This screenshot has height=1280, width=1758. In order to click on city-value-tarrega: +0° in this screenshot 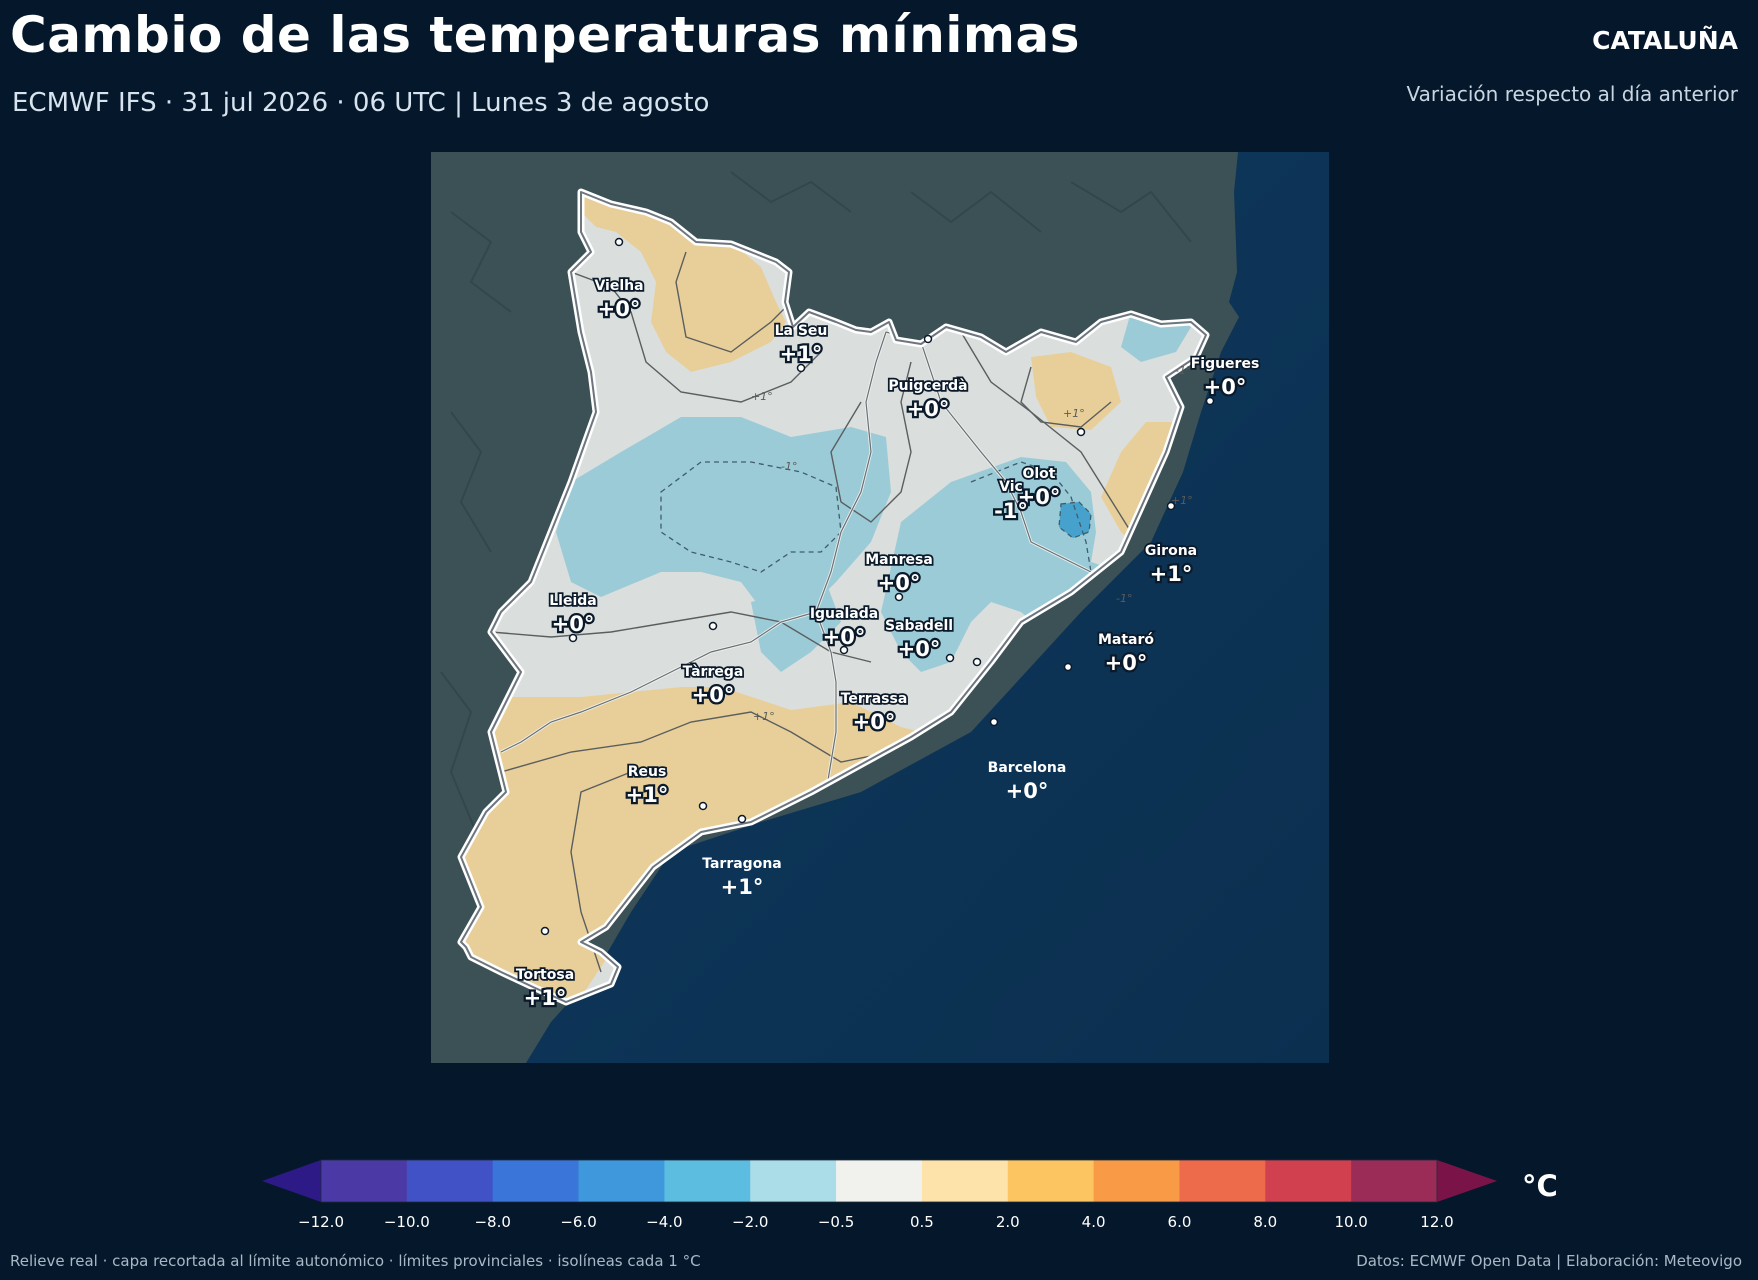, I will do `click(713, 695)`.